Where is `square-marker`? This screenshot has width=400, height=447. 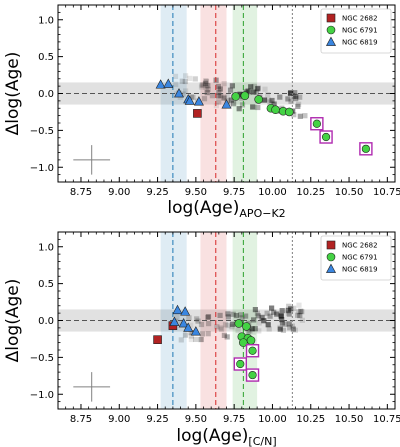 square-marker is located at coordinates (157, 339).